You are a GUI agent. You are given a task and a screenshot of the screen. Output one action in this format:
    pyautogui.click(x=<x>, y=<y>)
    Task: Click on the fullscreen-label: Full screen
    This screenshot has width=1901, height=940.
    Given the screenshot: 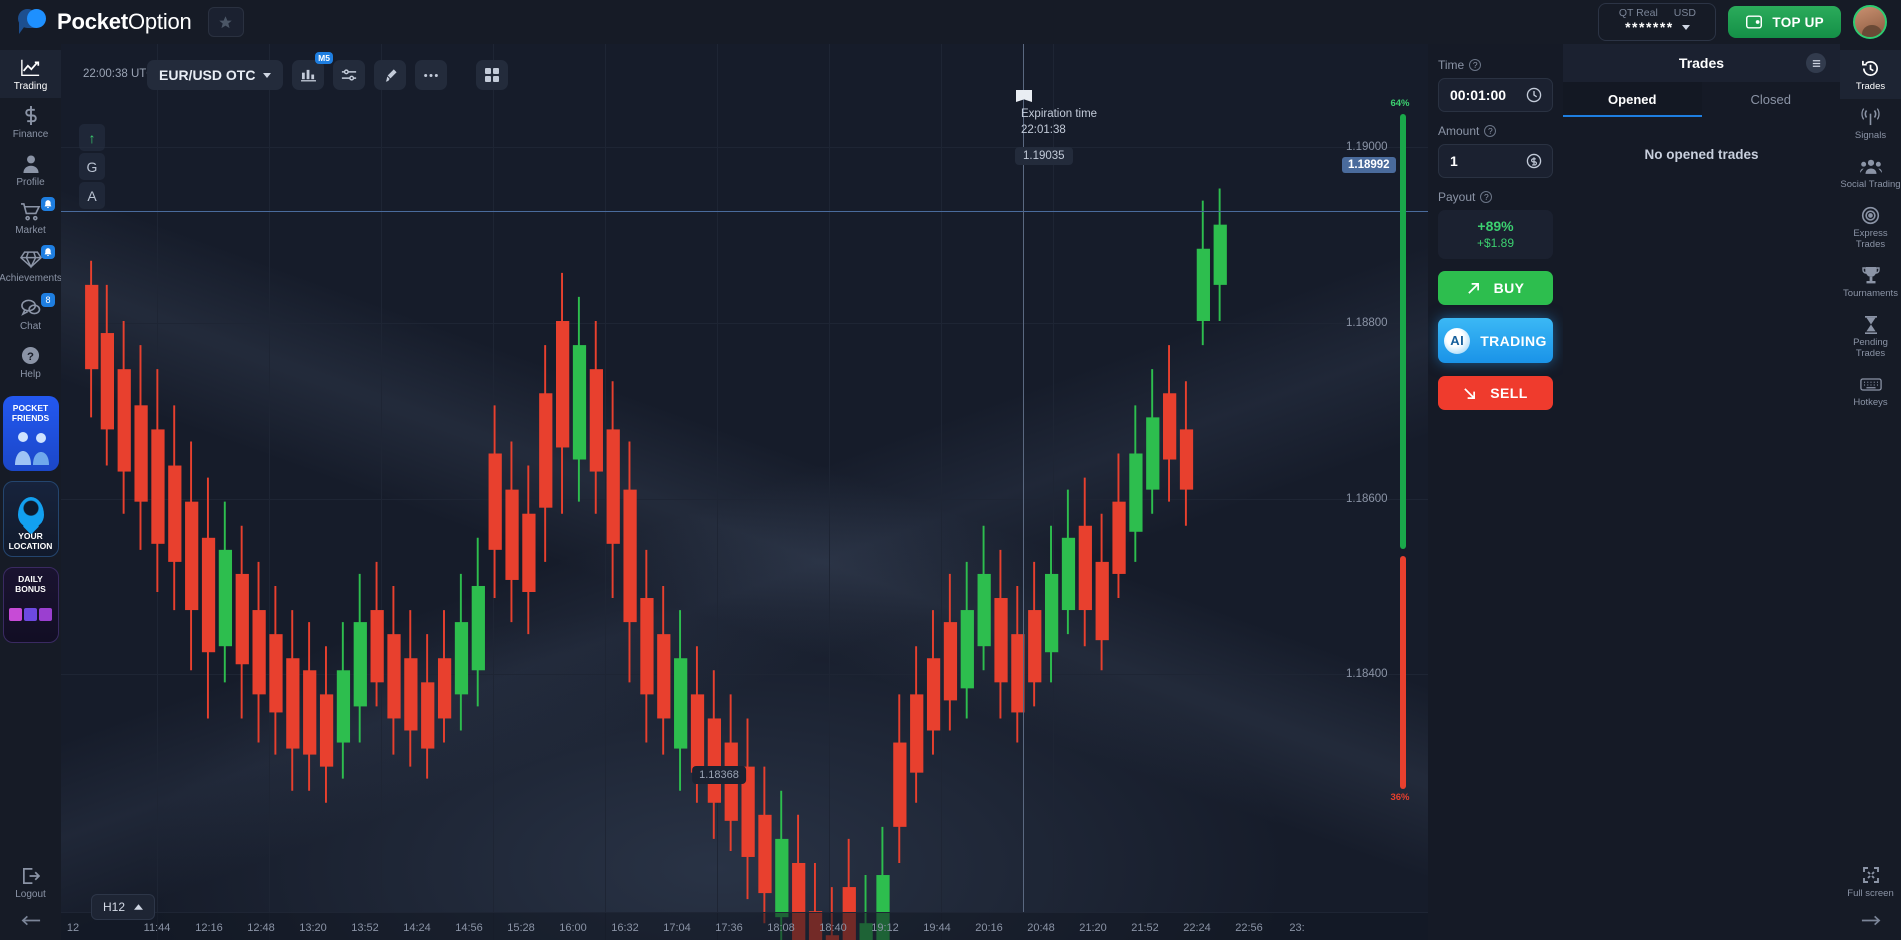 What is the action you would take?
    pyautogui.click(x=1870, y=893)
    